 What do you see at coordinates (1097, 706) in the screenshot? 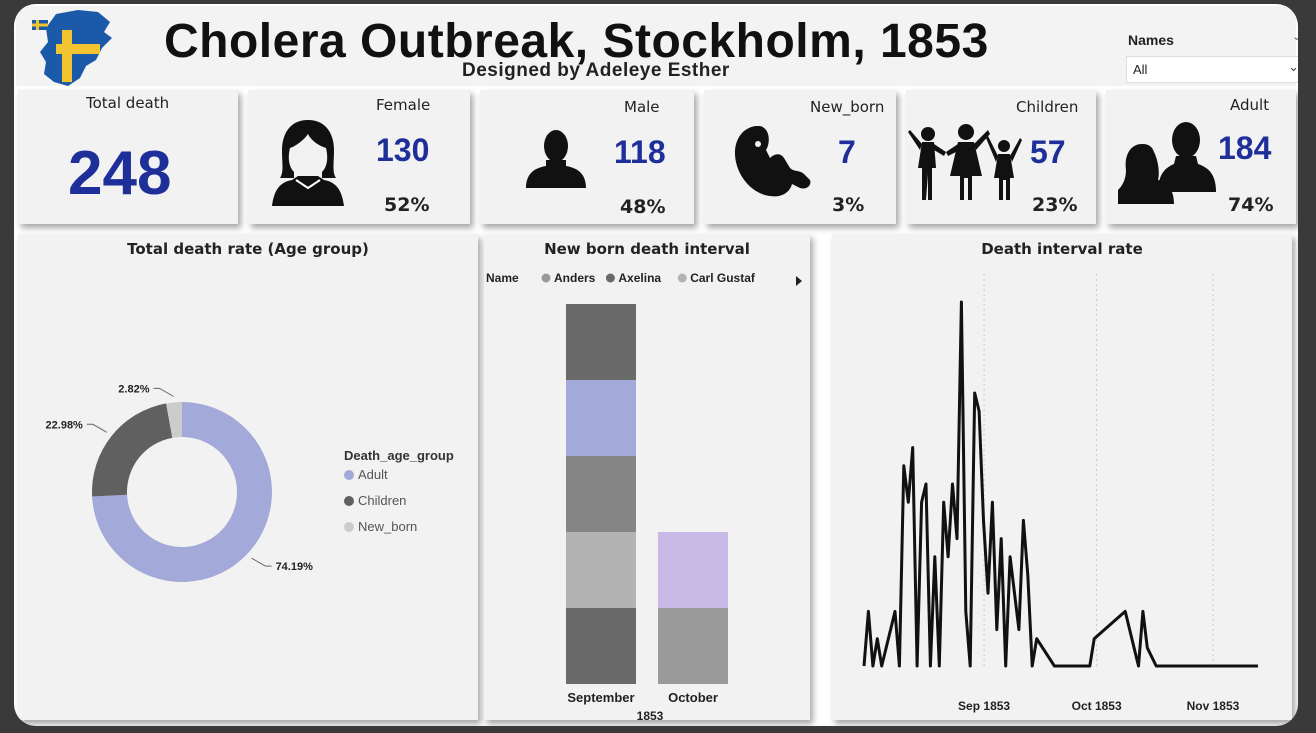
I see `line-x-tick-label: Oct 1853` at bounding box center [1097, 706].